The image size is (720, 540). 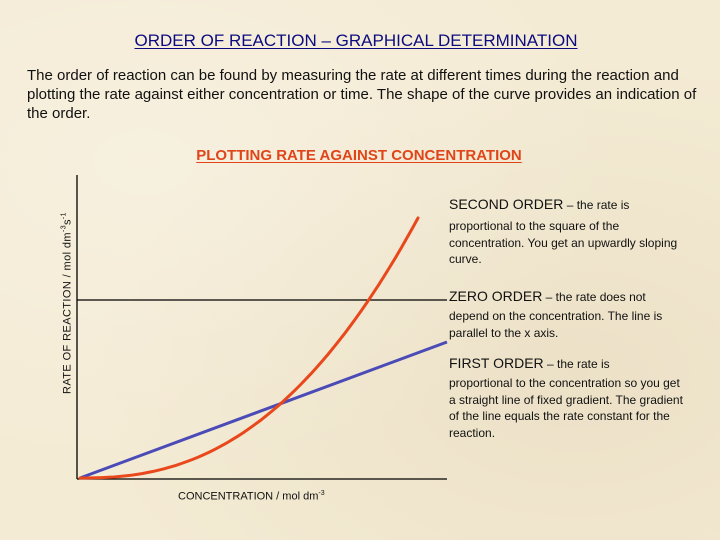 What do you see at coordinates (359, 155) in the screenshot?
I see `section-subtitle: PLOTTING RATE AGAINST CONCENTRATION` at bounding box center [359, 155].